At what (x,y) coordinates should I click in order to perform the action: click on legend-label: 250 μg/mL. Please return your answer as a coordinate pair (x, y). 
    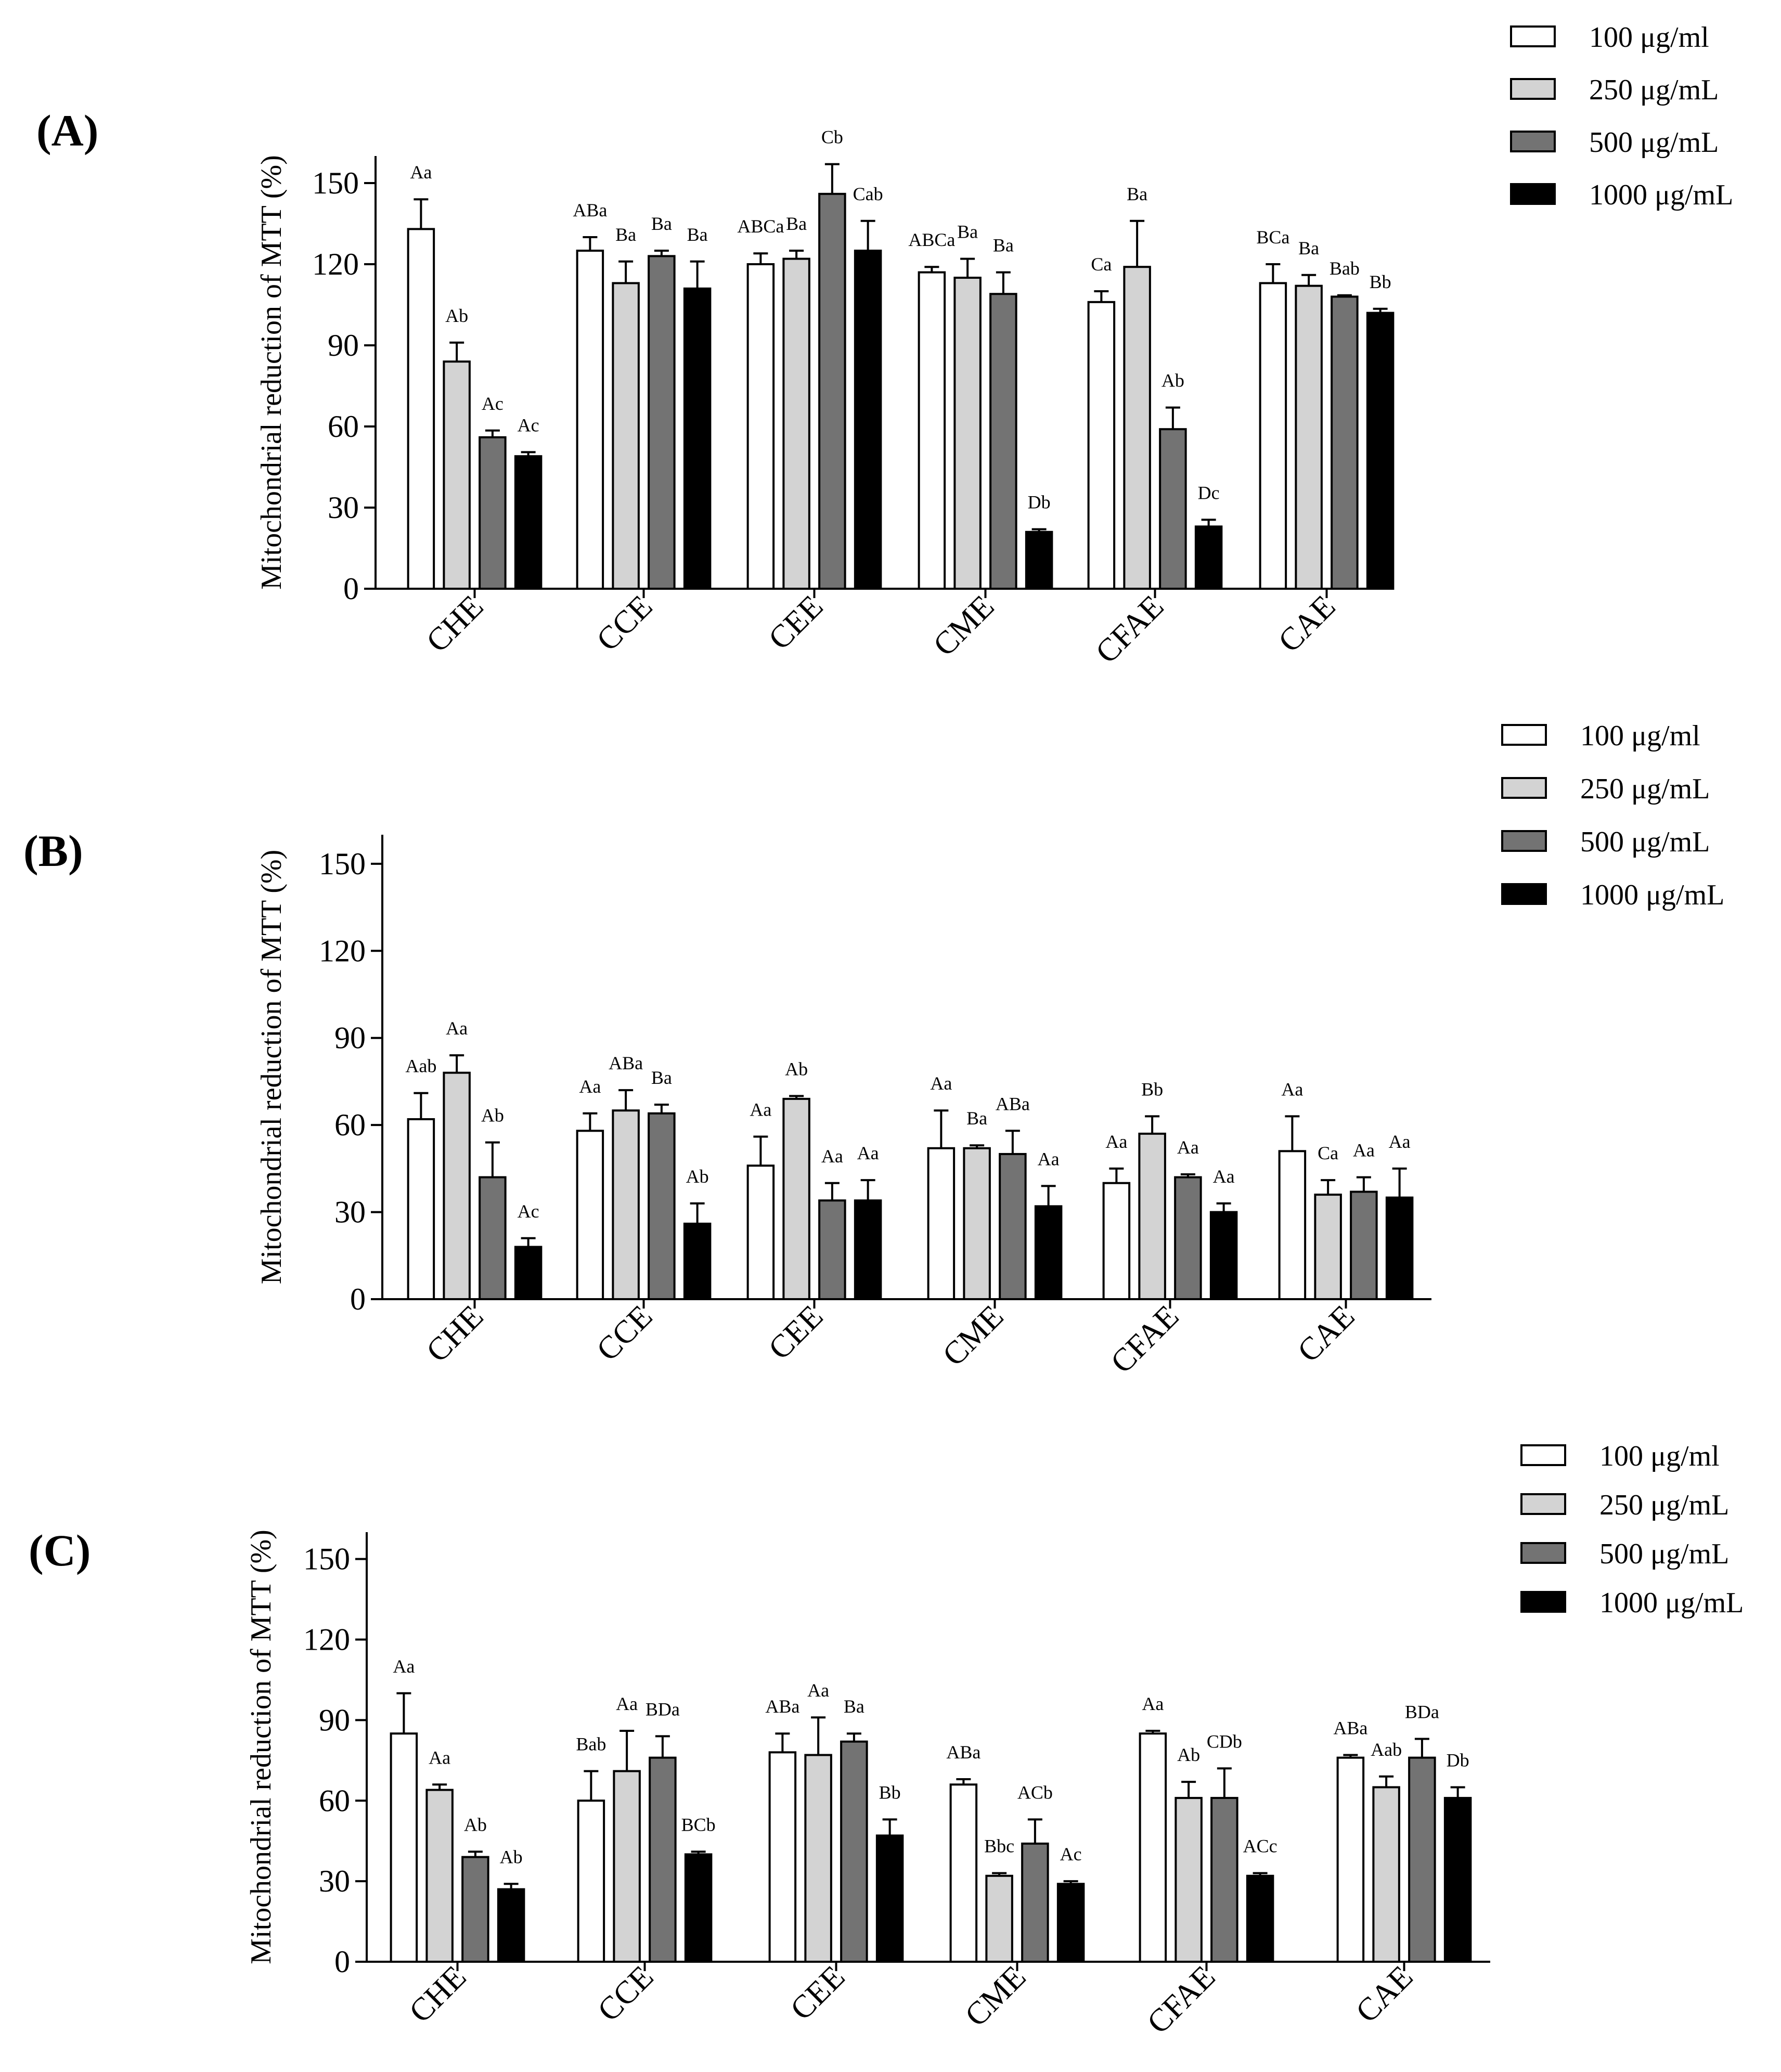
    Looking at the image, I should click on (1664, 1505).